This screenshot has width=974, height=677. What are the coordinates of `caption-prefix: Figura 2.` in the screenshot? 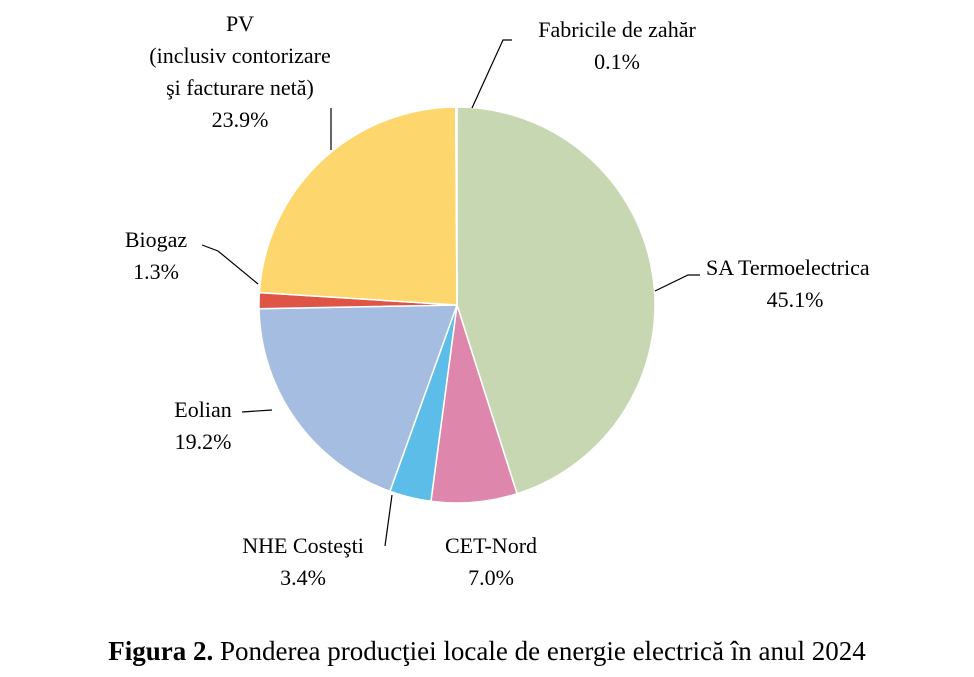 It's located at (161, 651).